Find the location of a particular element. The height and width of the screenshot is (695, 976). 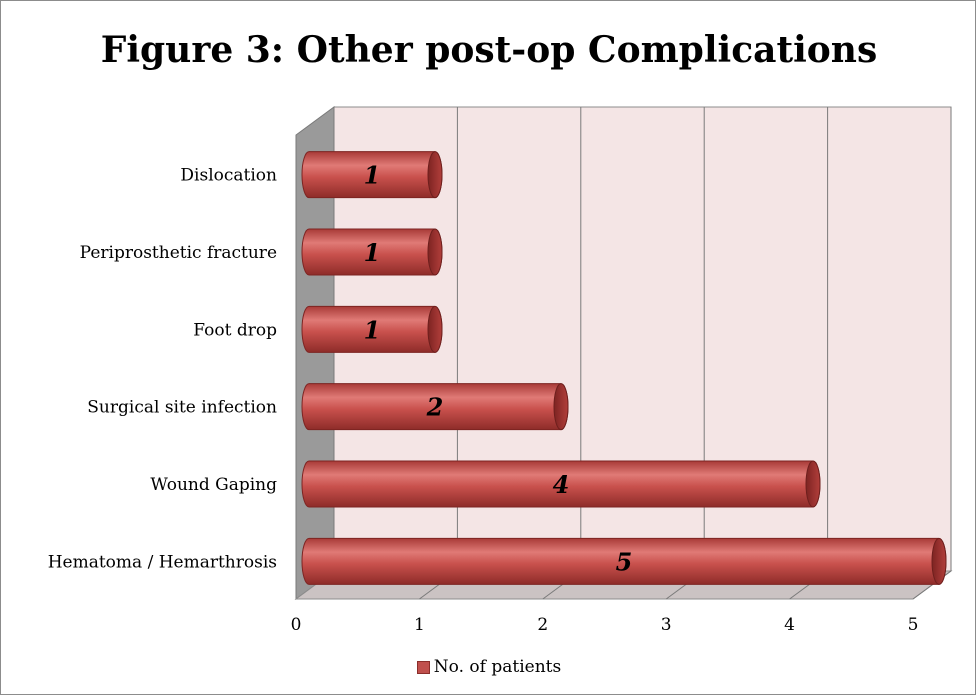

category-label: Wound Gaping is located at coordinates (213, 485).